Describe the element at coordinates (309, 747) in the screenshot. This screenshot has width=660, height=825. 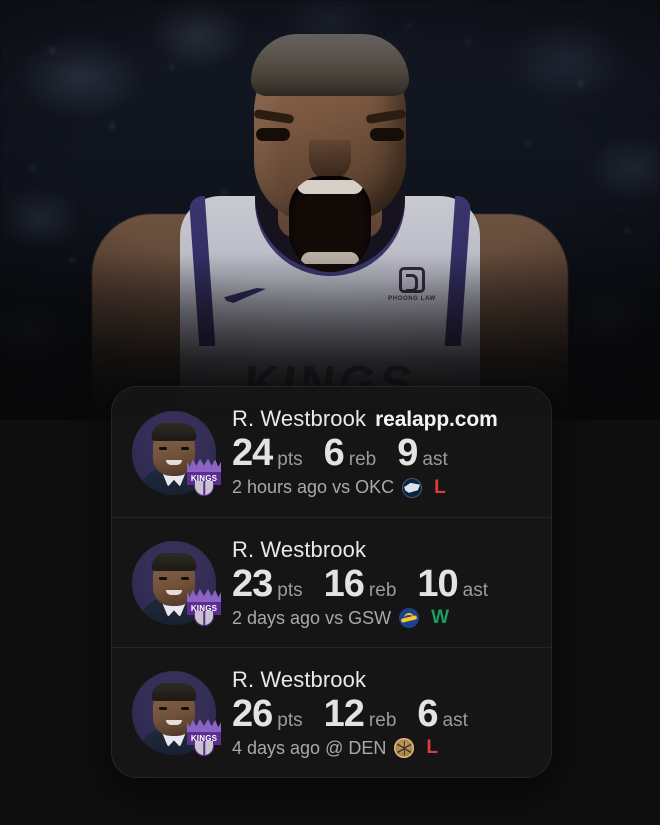
I see `game-meta: 4 days ago @ DEN` at that location.